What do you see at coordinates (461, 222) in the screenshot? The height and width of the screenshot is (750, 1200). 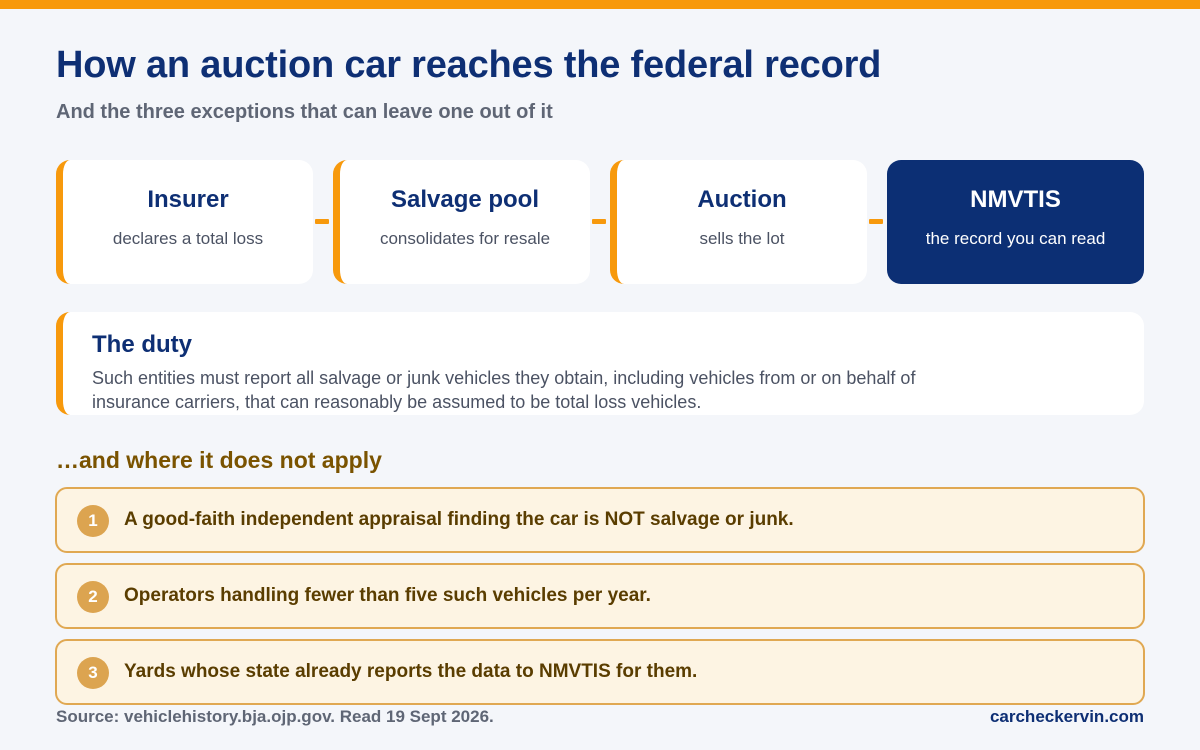 I see `flow-step-salvage-pool: Salvage pool consolidates for resale` at bounding box center [461, 222].